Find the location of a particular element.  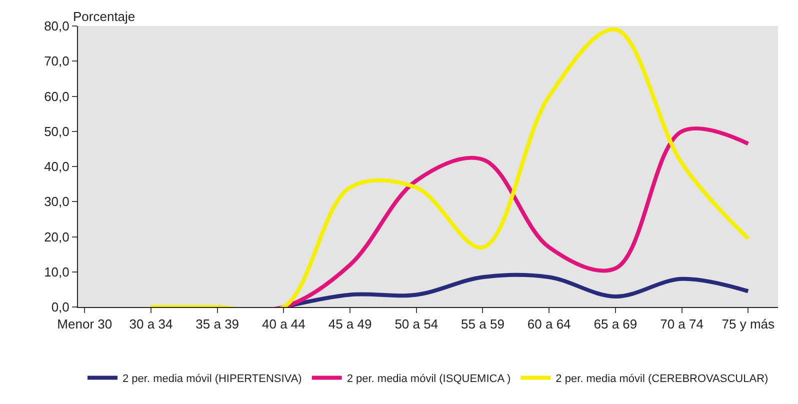

y-axis-title: Porcentaje is located at coordinates (104, 16).